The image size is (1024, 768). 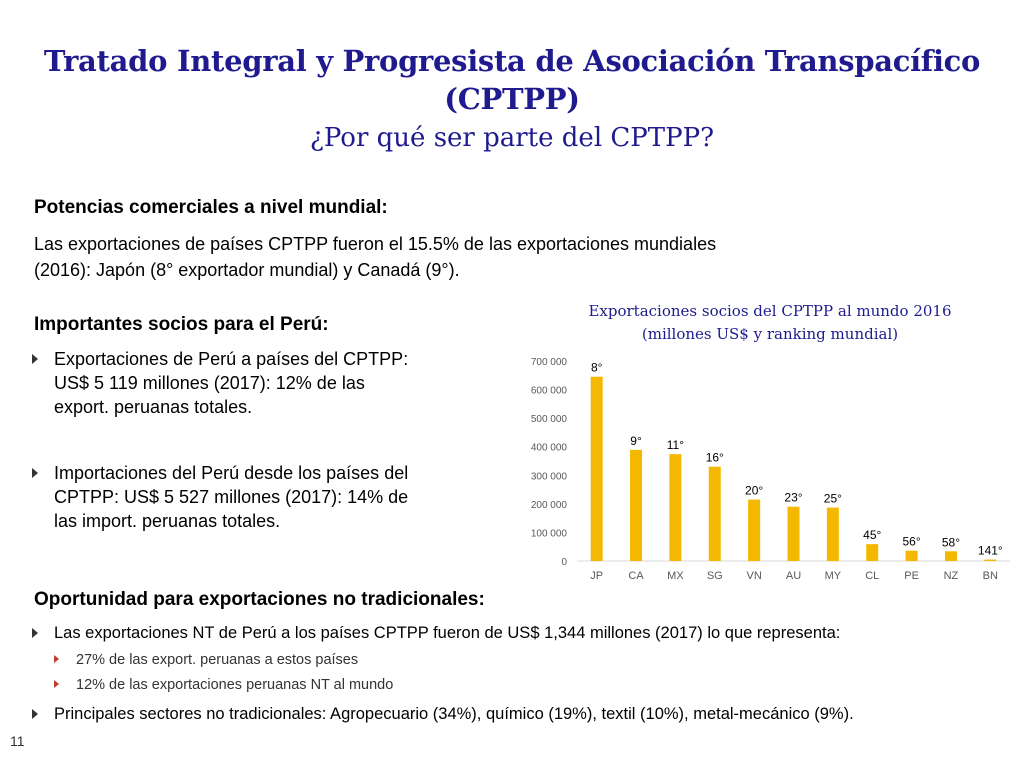 What do you see at coordinates (17, 741) in the screenshot?
I see `page-number: 11` at bounding box center [17, 741].